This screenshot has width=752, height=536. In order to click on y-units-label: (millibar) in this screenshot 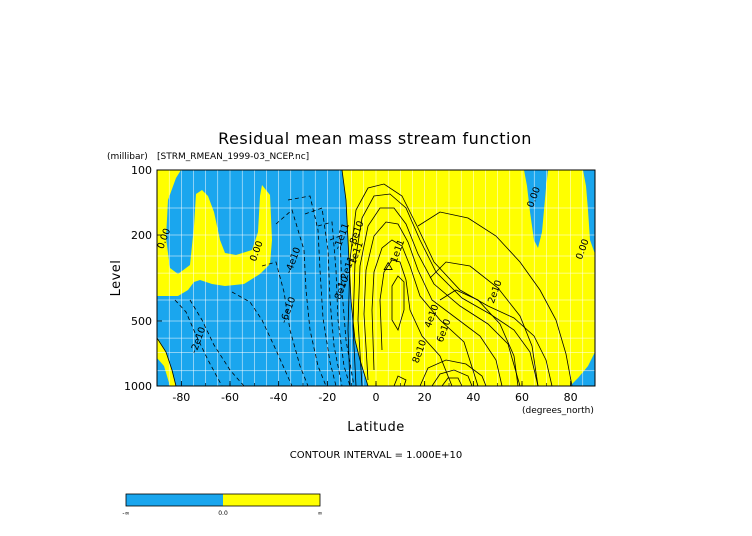, I will do `click(127, 157)`.